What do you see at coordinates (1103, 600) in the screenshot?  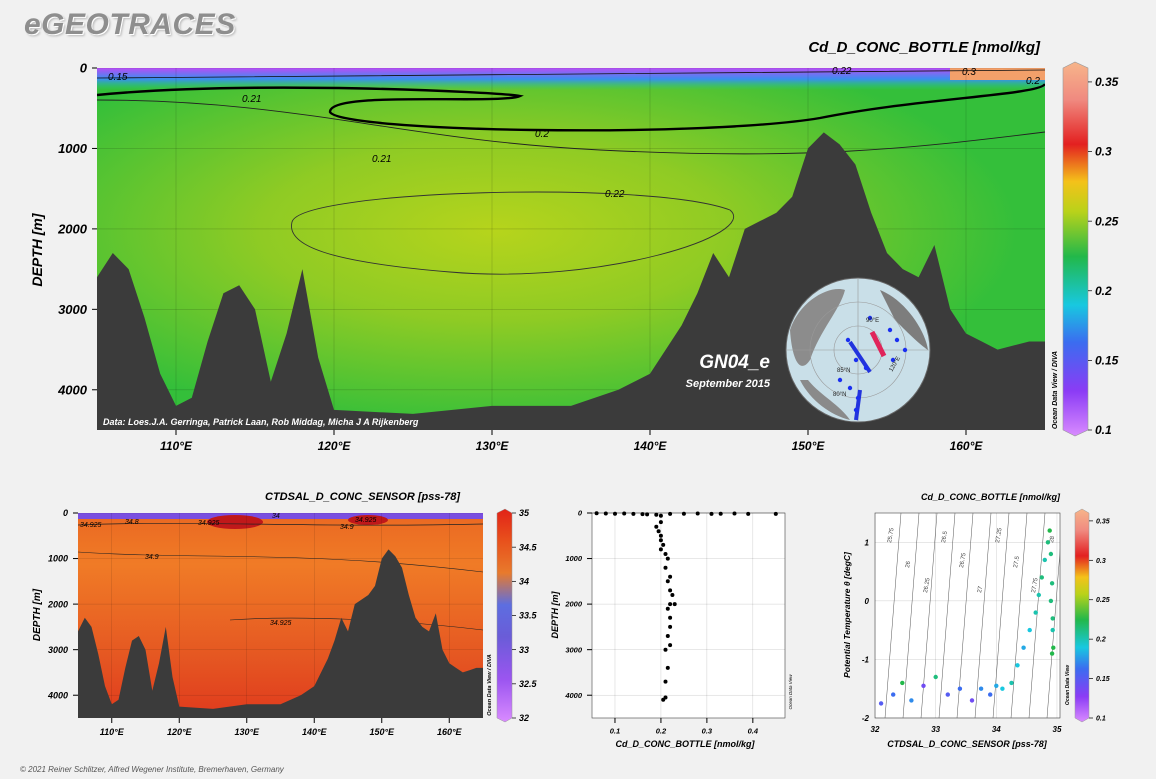 I see `colorbar-tick-label: 0.25` at bounding box center [1103, 600].